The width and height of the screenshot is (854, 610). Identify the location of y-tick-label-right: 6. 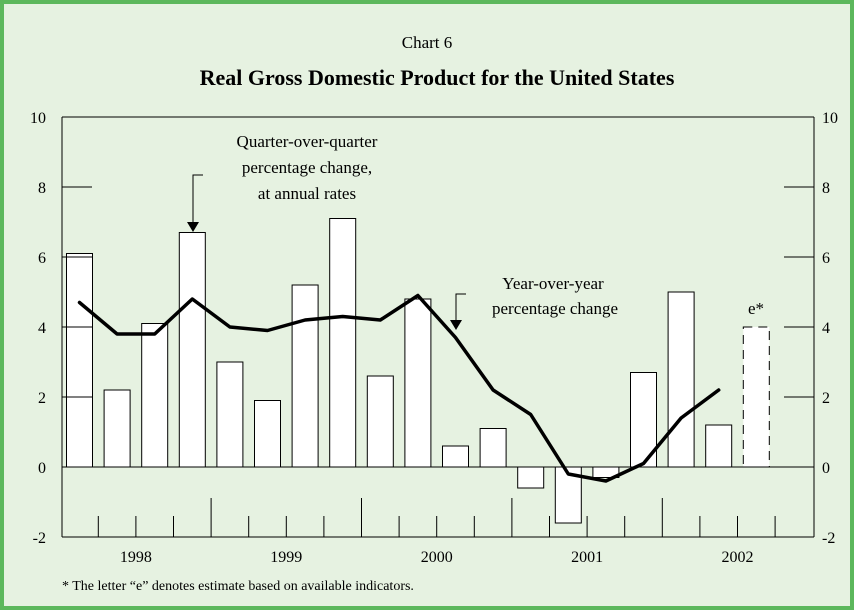
(826, 258).